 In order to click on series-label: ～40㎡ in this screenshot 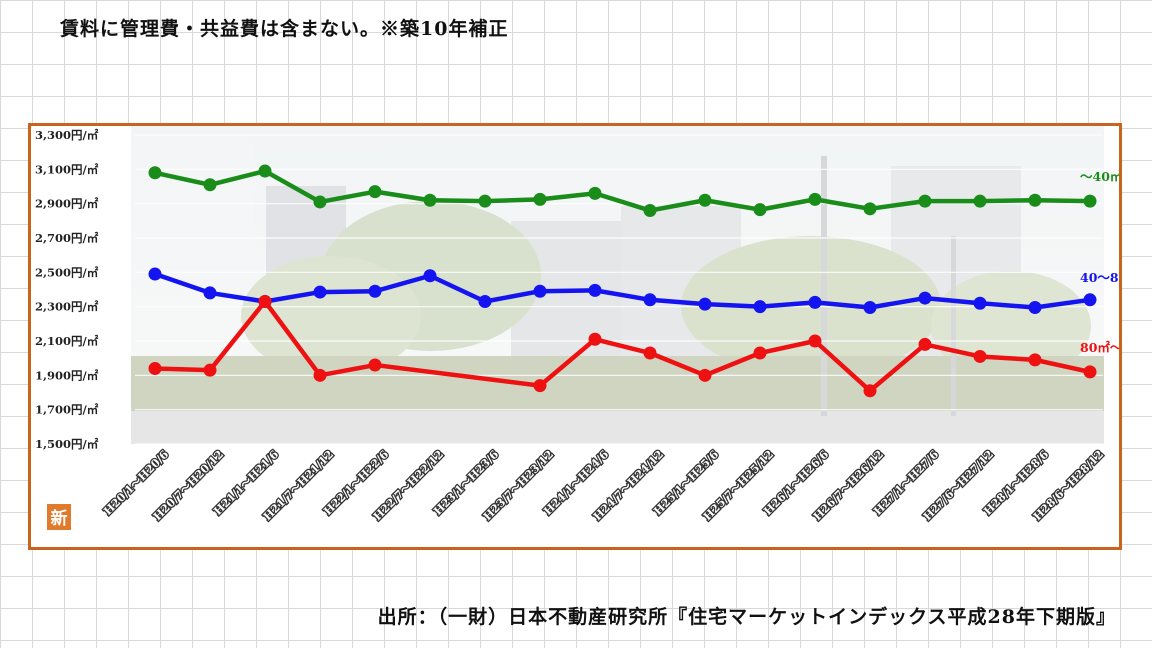, I will do `click(1099, 176)`.